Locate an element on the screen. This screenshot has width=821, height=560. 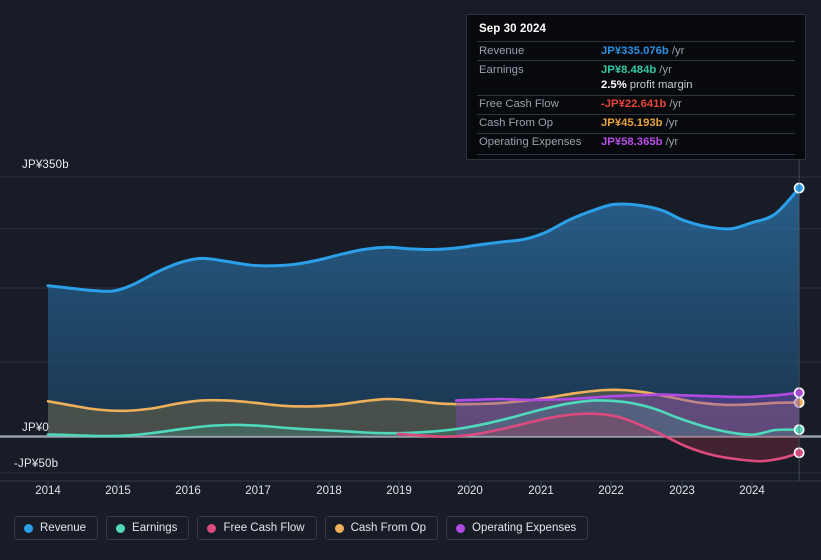
tooltip-row-value: 2.5% is located at coordinates (614, 85).